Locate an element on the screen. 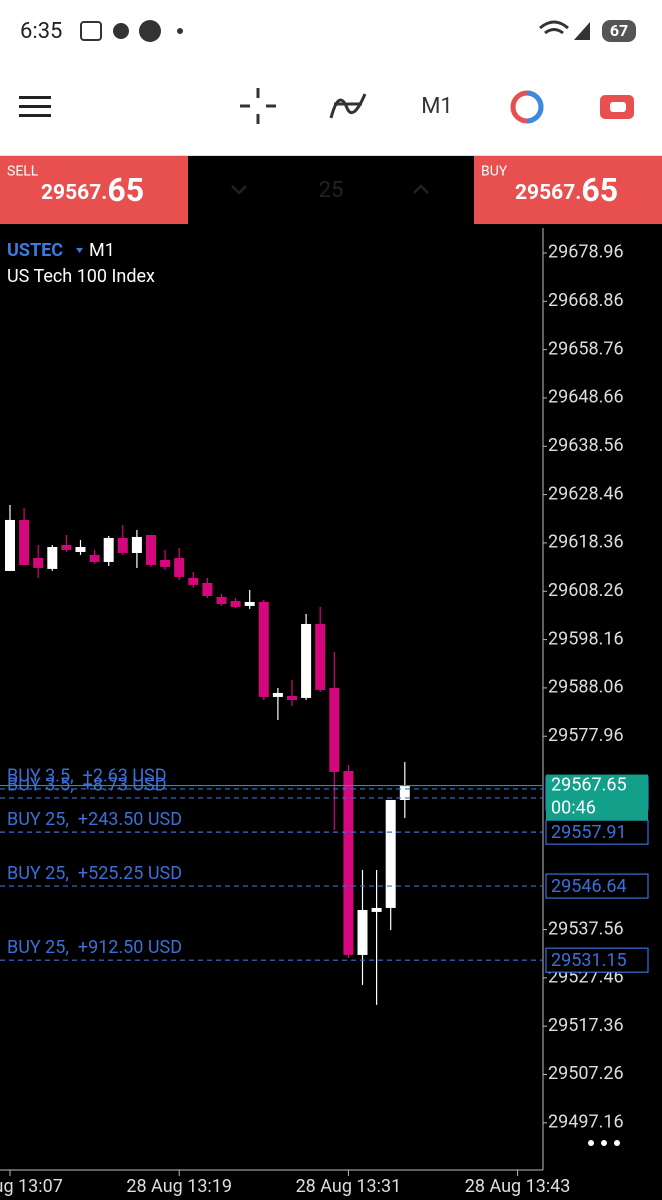  y-tick-label: 29517.36 is located at coordinates (586, 1025).